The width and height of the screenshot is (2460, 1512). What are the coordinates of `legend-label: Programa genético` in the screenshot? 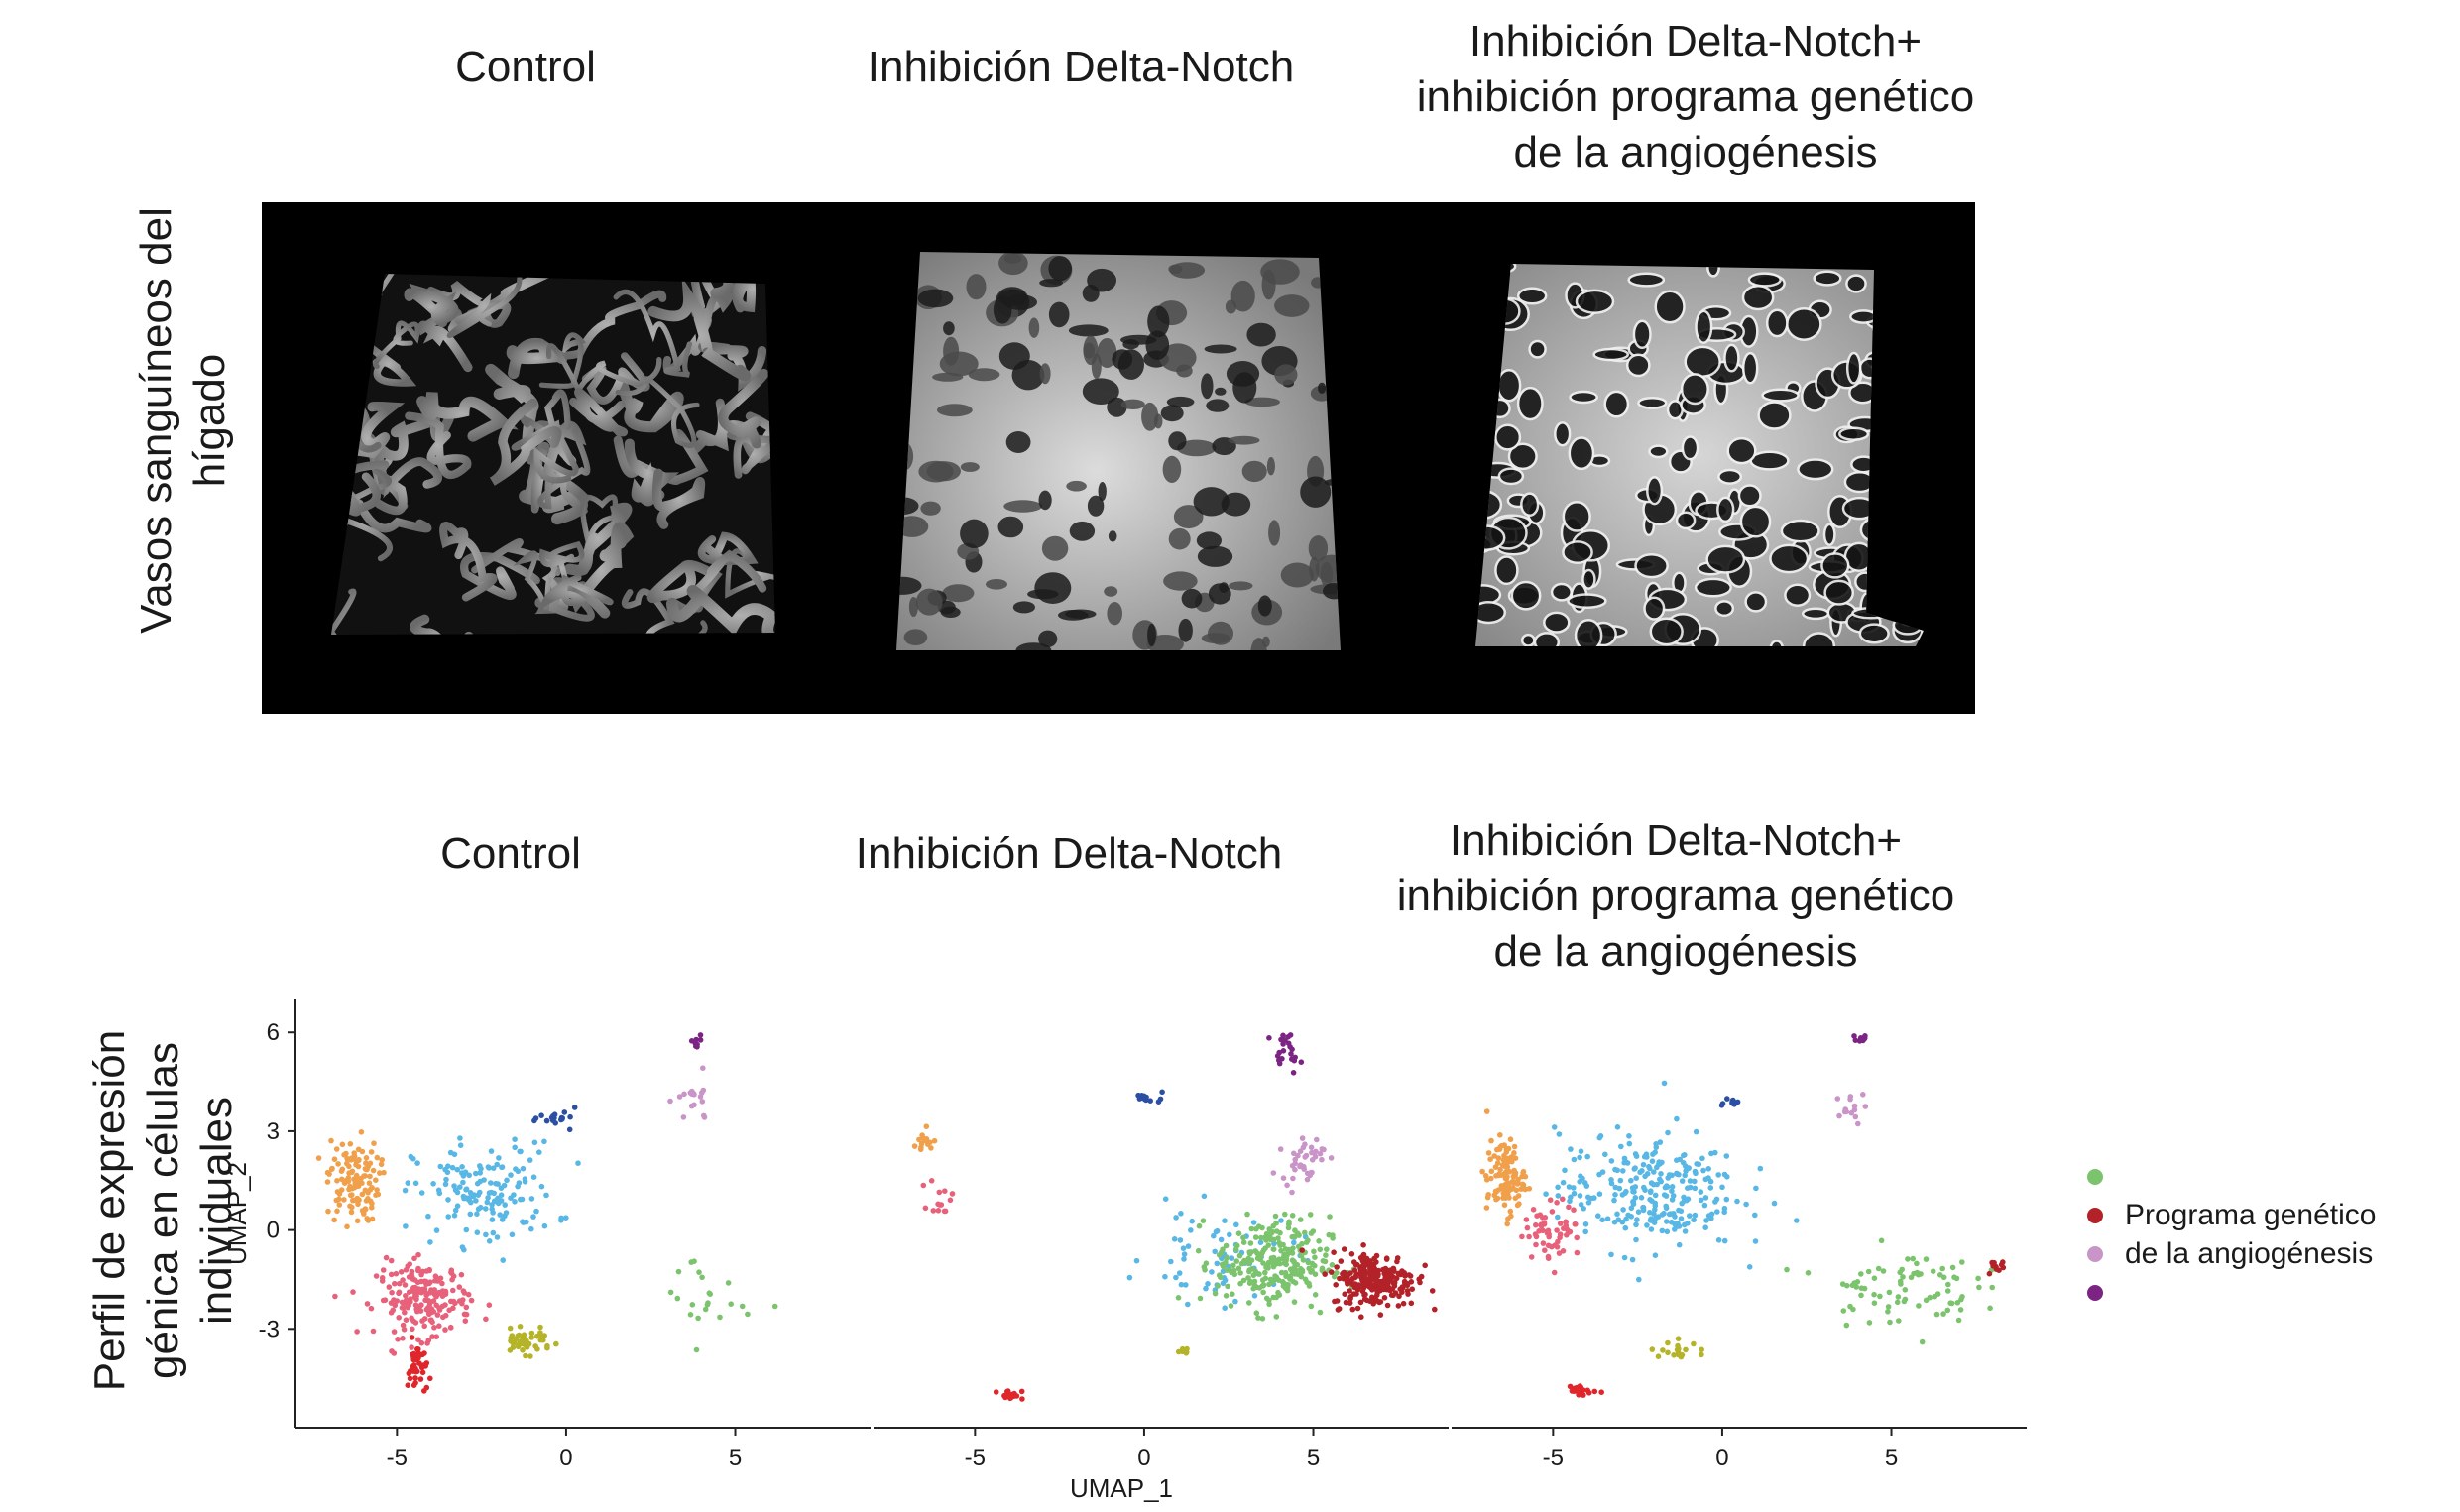 It's located at (2251, 1215).